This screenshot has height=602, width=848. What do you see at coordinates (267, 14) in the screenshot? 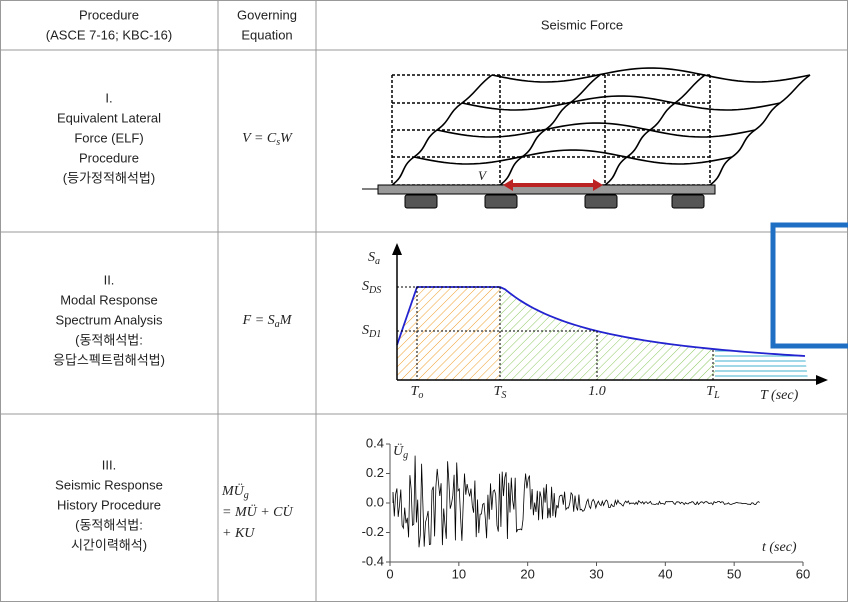
I see `header-text: Governing` at bounding box center [267, 14].